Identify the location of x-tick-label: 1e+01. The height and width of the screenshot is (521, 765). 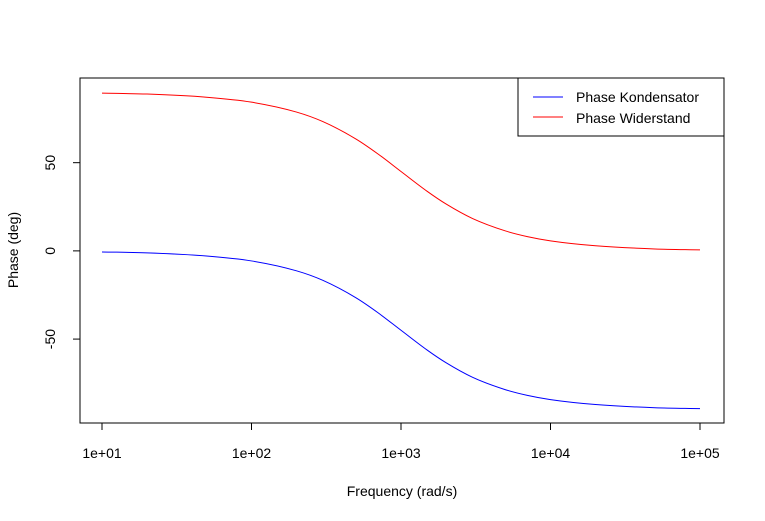
(102, 453).